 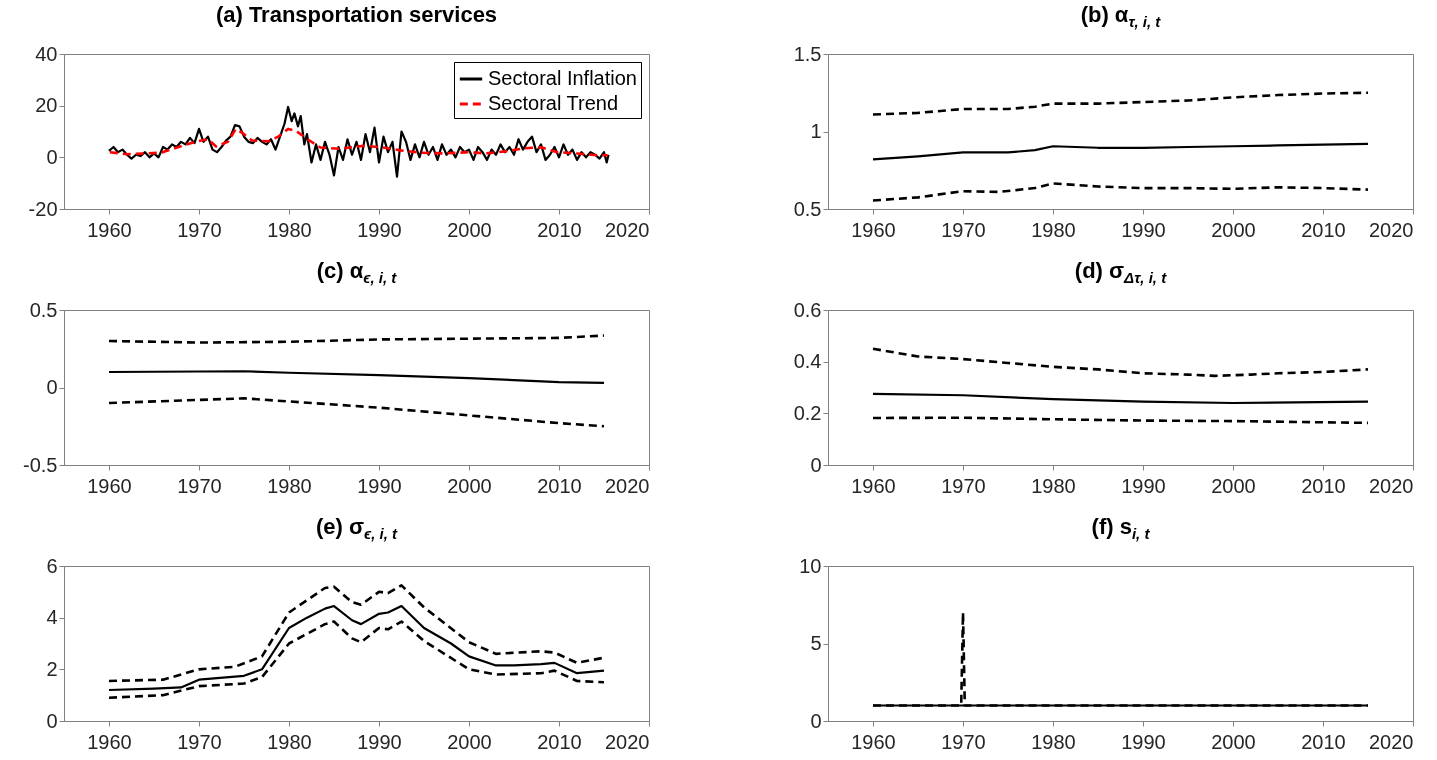 I want to click on y-tick-label: 0.2, so click(x=807, y=412).